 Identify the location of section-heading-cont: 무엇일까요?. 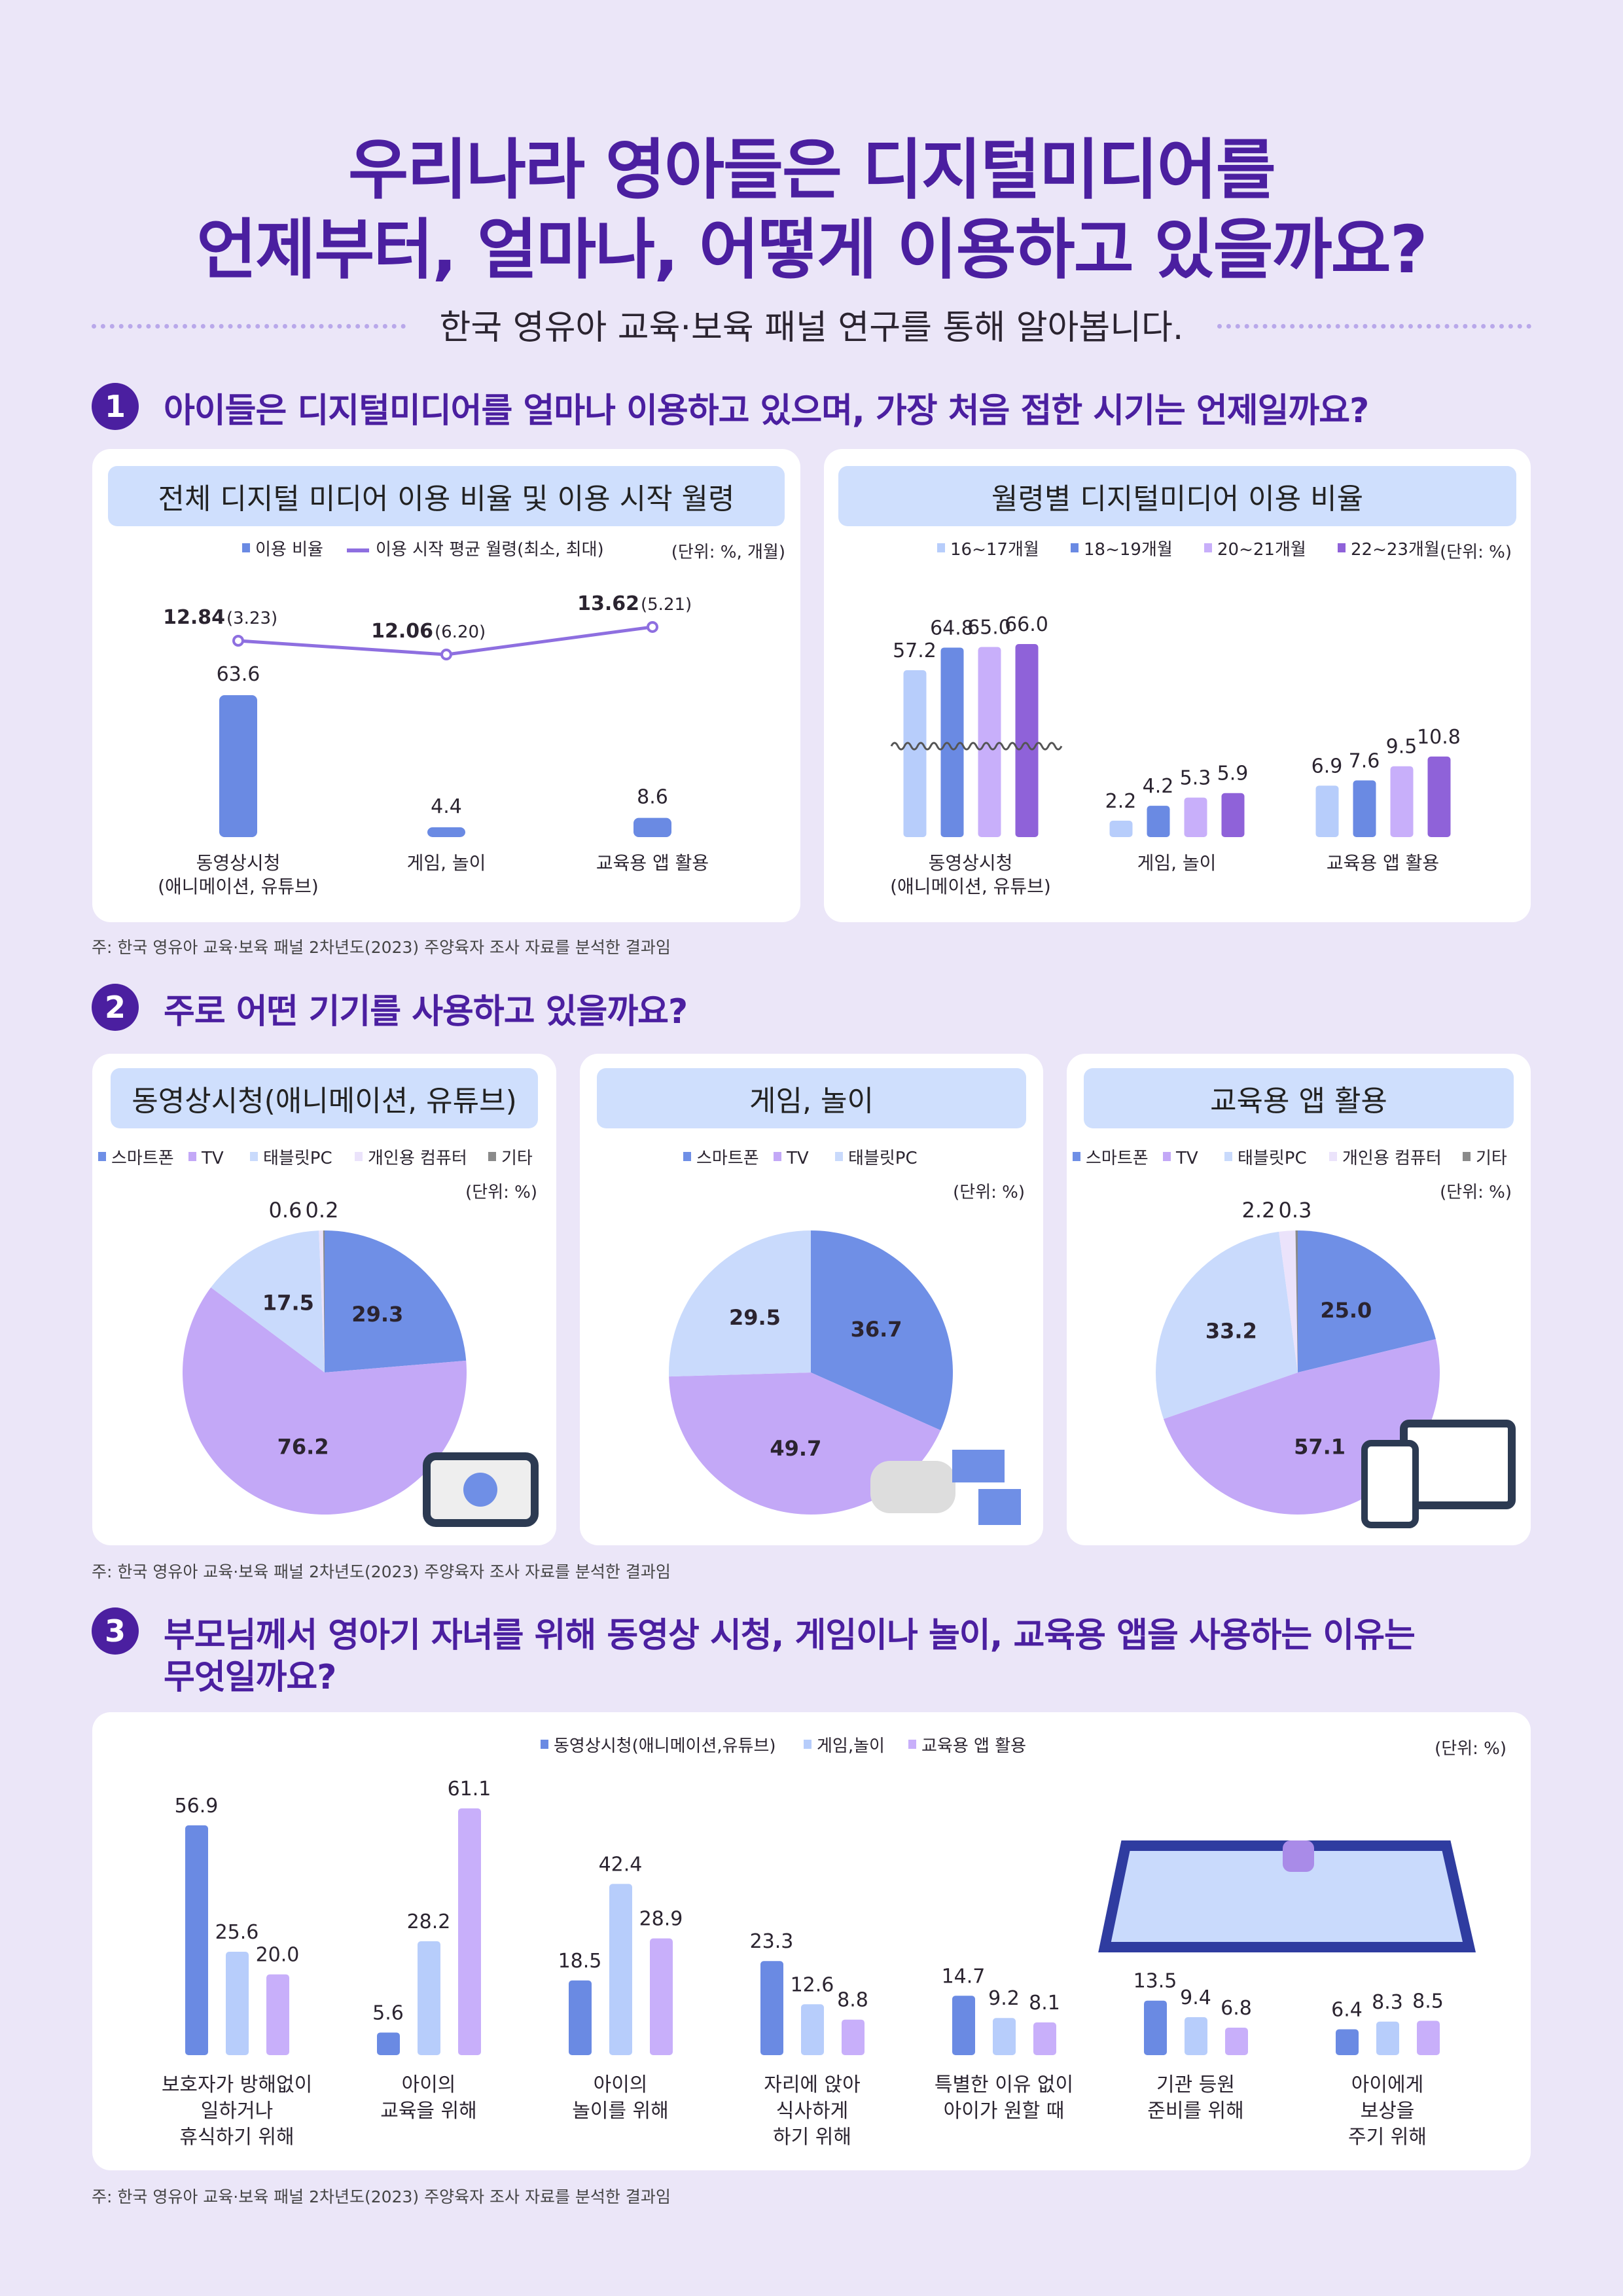
(250, 1677).